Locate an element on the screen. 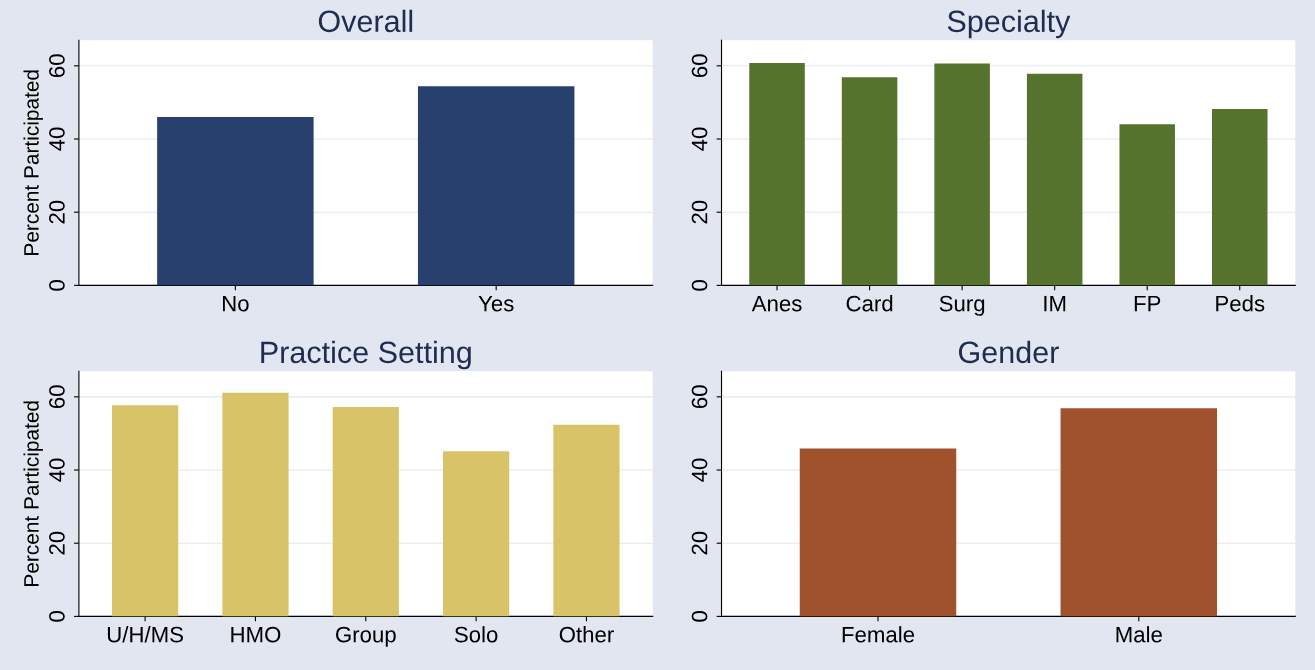 The height and width of the screenshot is (670, 1315). x-tick-label: Peds is located at coordinates (1240, 303).